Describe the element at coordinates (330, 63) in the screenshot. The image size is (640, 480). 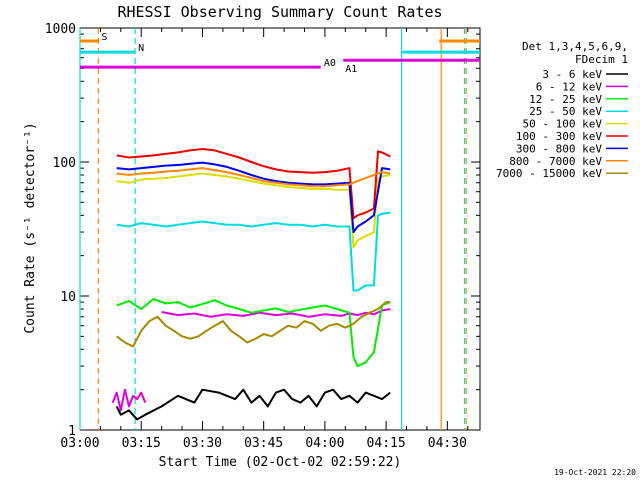
I see `annotation-label: A0` at that location.